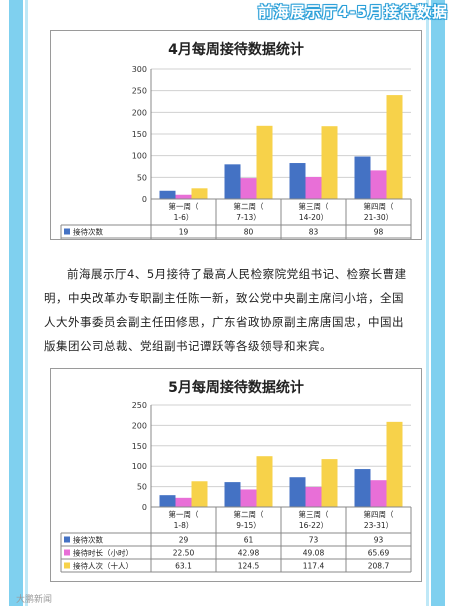  I want to click on category-label: 14-20）, so click(313, 217).